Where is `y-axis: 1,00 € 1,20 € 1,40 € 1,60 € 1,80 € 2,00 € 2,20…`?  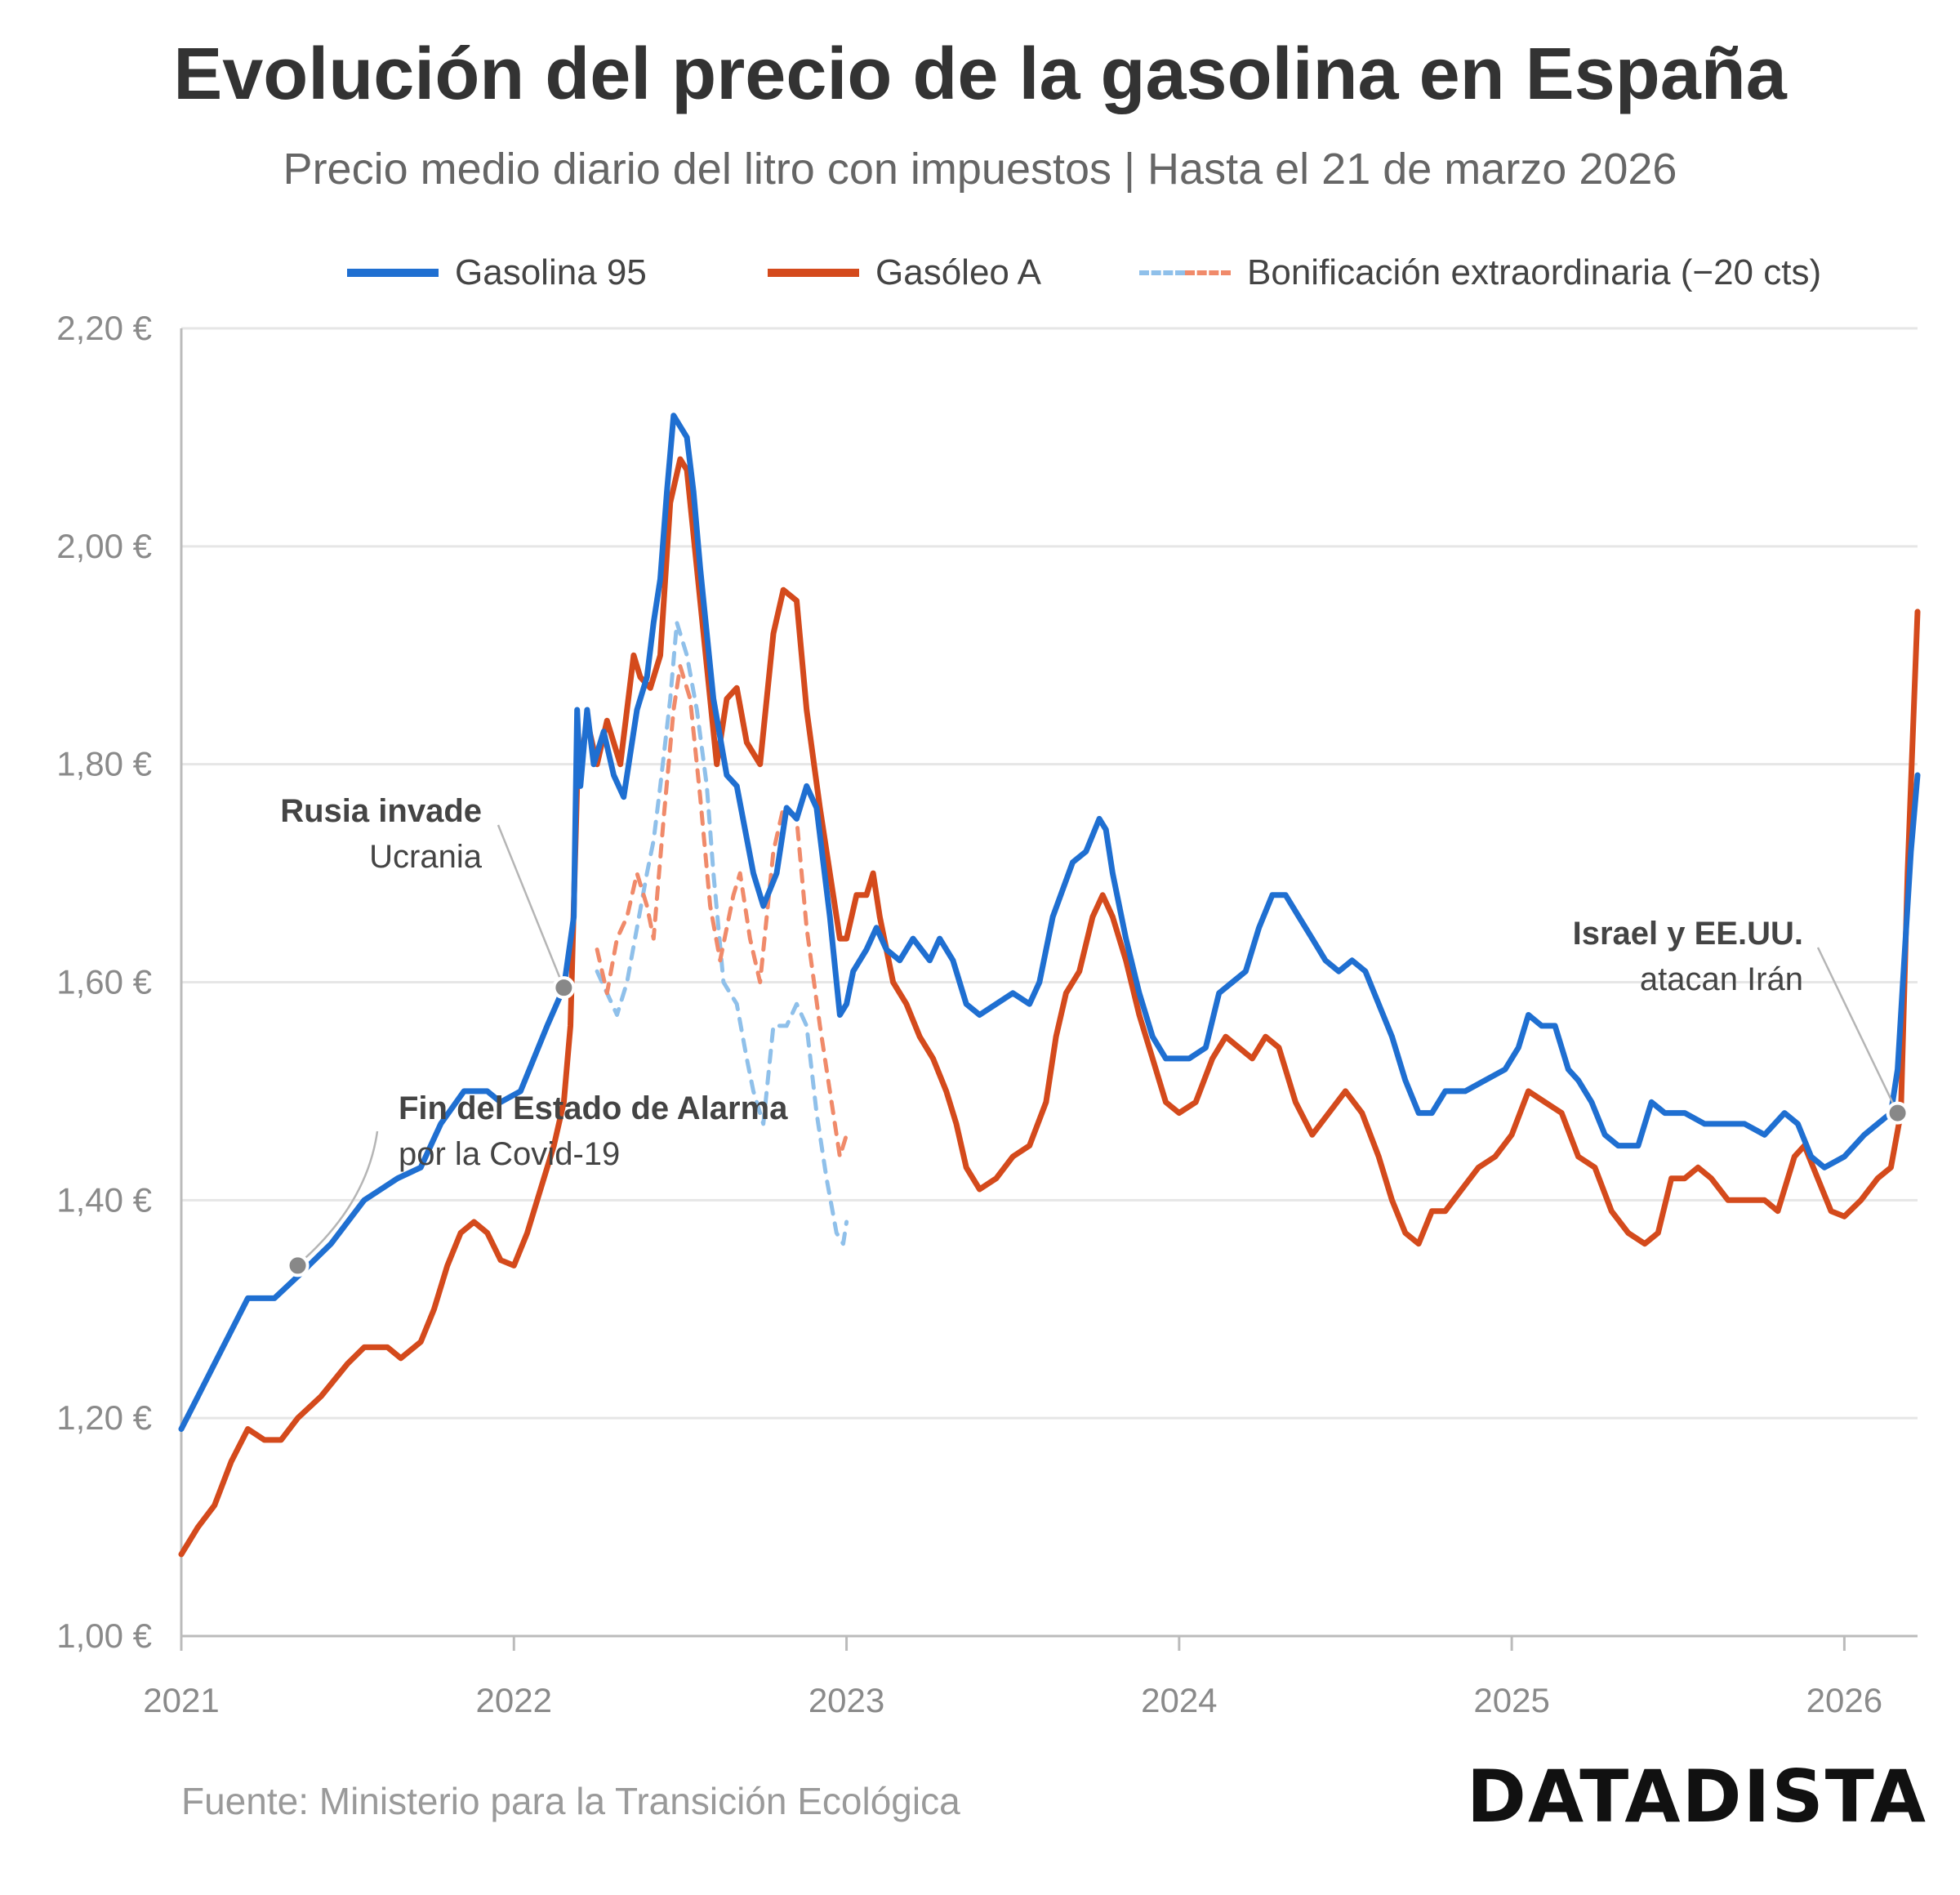 y-axis: 1,00 € 1,20 € 1,40 € 1,60 € 1,80 € 2,00 € 2,20… is located at coordinates (119, 982).